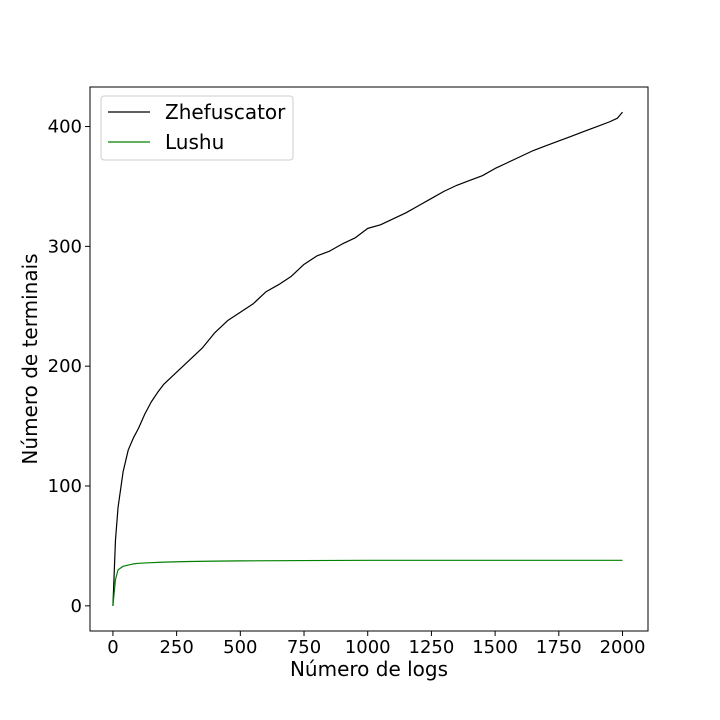 The image size is (720, 720). Describe the element at coordinates (176, 647) in the screenshot. I see `x-tick-label: 250` at that location.